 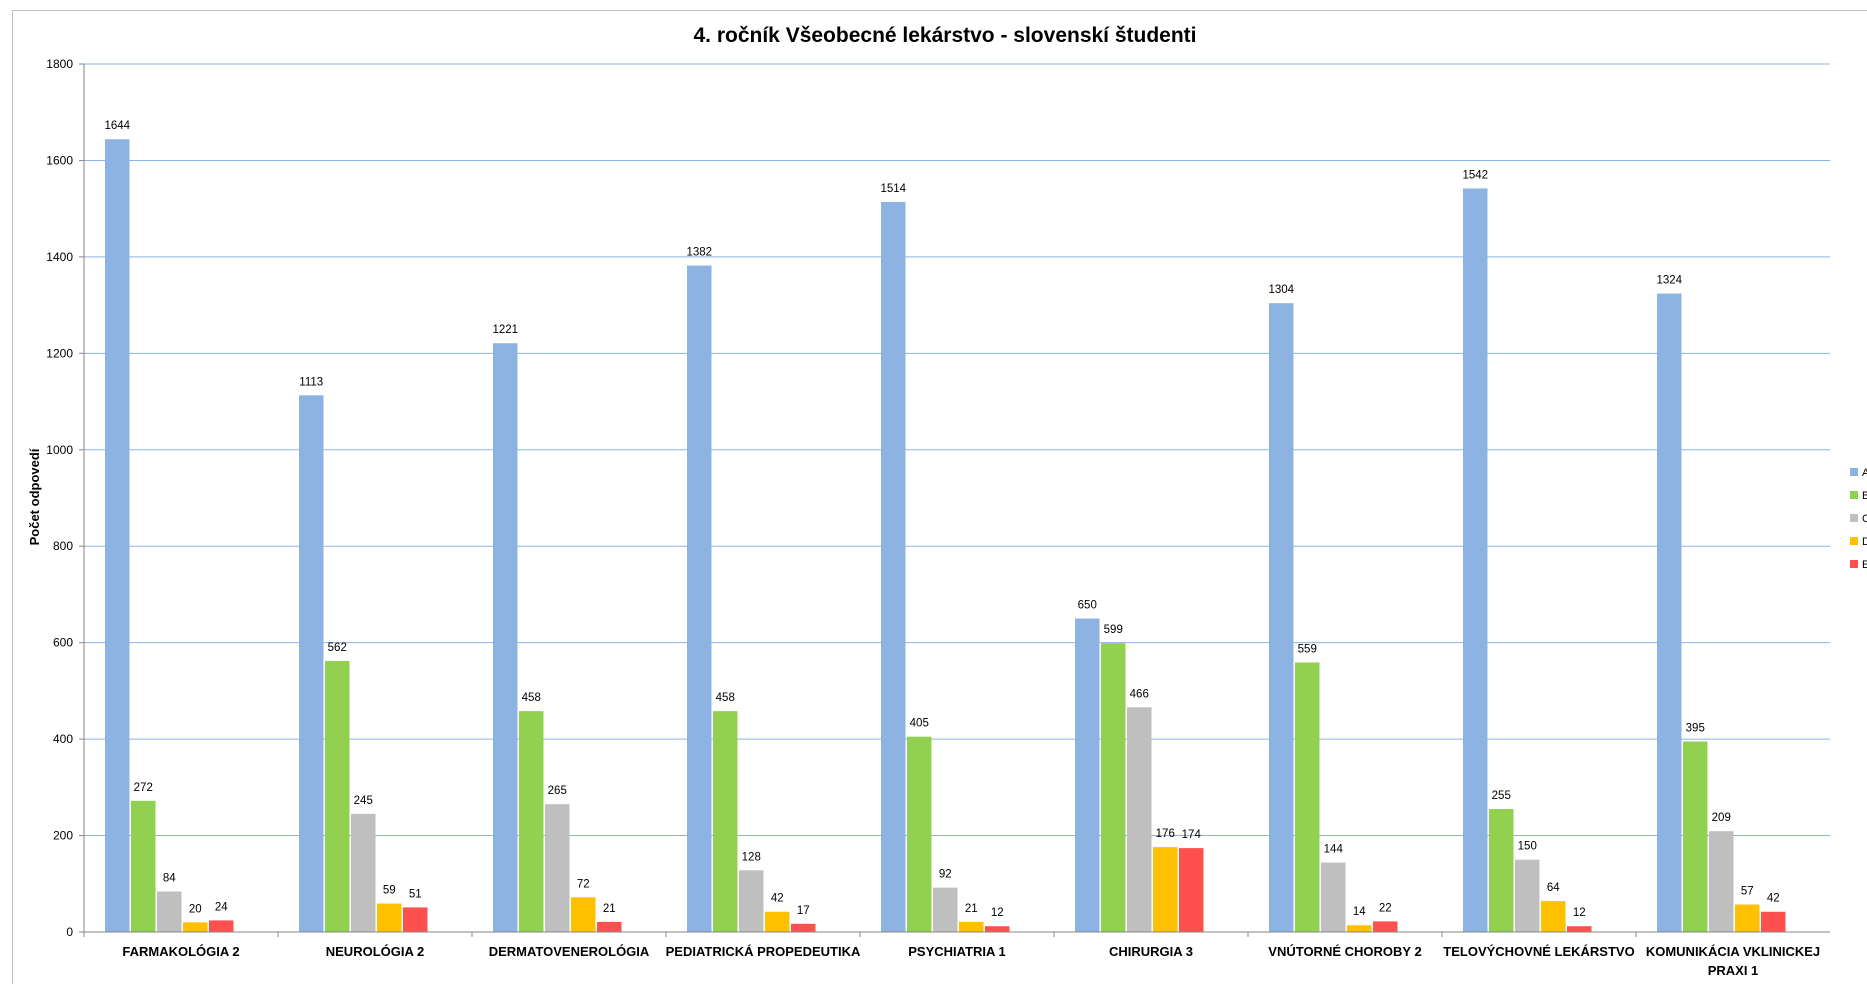 I want to click on legend-label: B, so click(x=1864, y=496).